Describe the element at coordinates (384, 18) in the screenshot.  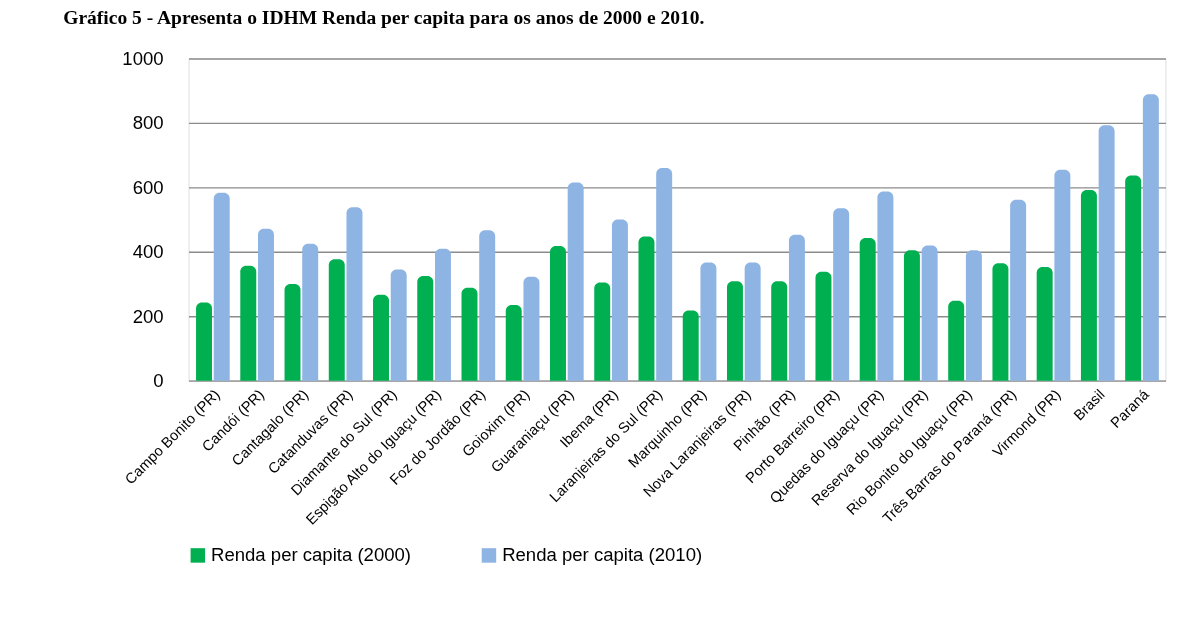
I see `chart-title: Gráfico 5 - Apresenta o IDHM Renda per capita para os anos de 2000 e 2010.` at that location.